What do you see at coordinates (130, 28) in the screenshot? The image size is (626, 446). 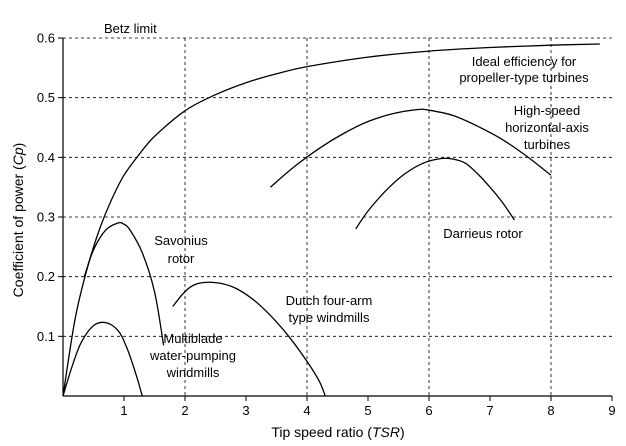 I see `annotation-betz: Betz limit` at bounding box center [130, 28].